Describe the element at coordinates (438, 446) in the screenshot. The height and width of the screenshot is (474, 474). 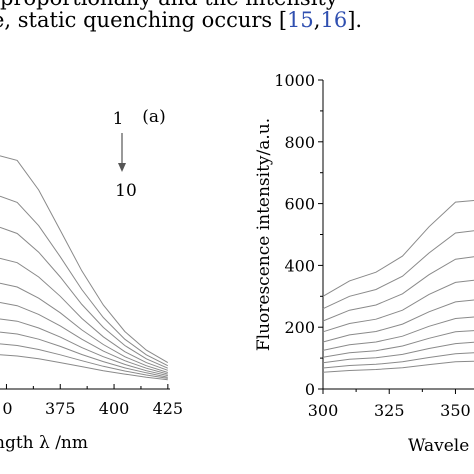
I see `x-axis-label: Wavele` at that location.